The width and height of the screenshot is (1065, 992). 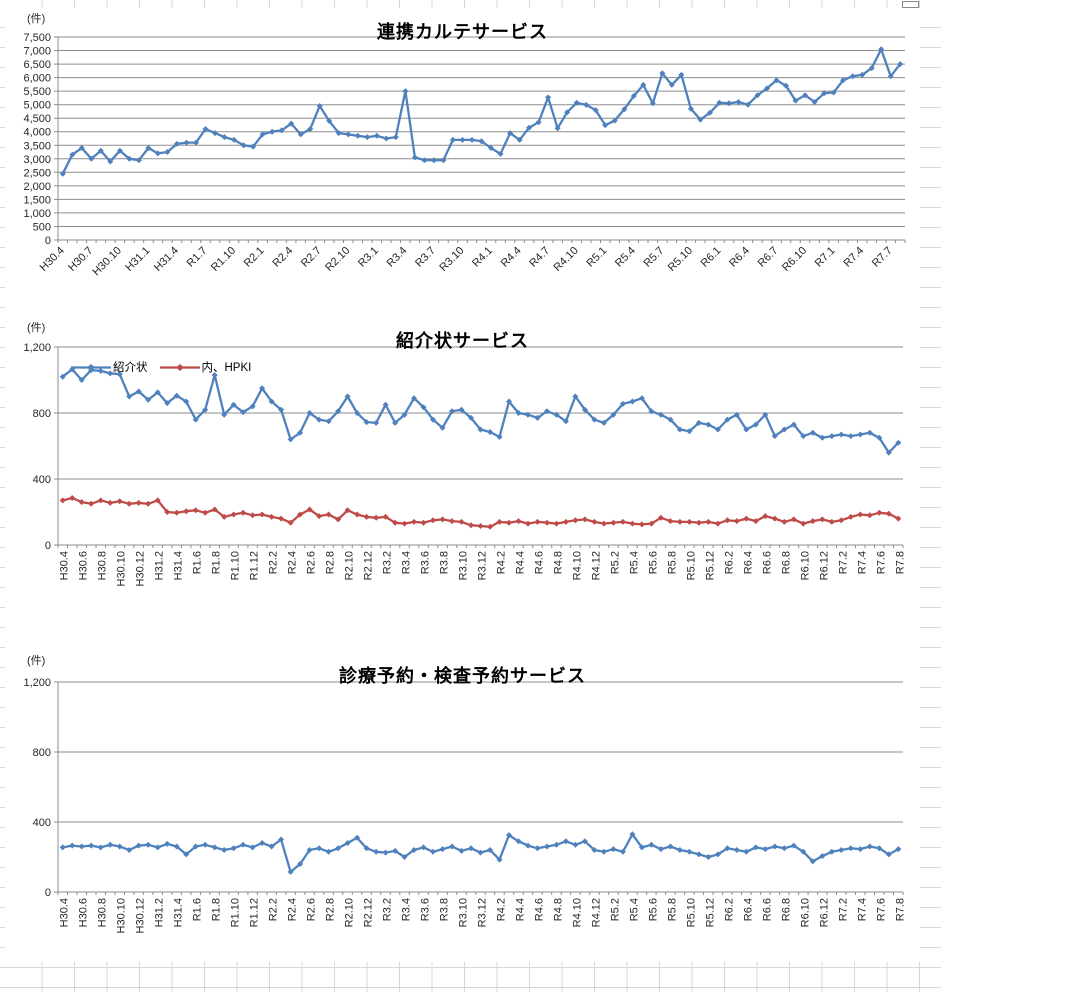 I want to click on legend-item-hpki: 内、HPKI, so click(x=205, y=367).